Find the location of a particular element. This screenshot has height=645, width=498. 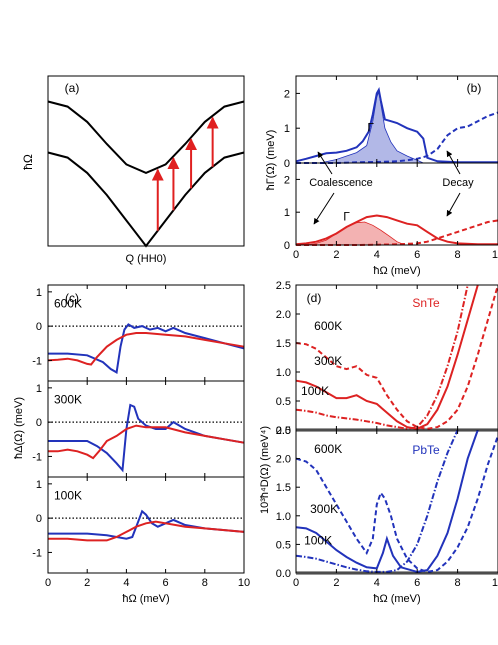

coalescence-arrow-down is located at coordinates (324, 208).